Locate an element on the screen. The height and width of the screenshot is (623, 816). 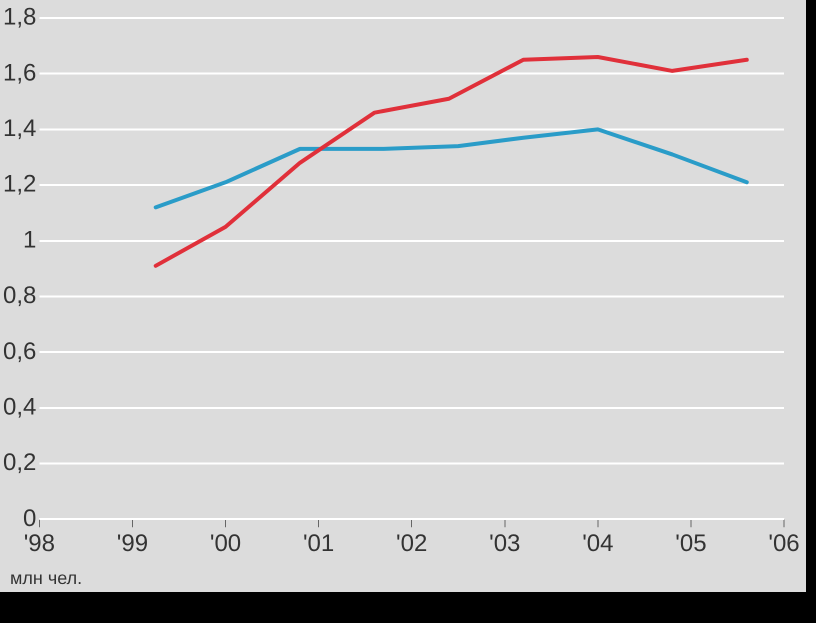
y-tick-label: 0,8 is located at coordinates (19, 296).